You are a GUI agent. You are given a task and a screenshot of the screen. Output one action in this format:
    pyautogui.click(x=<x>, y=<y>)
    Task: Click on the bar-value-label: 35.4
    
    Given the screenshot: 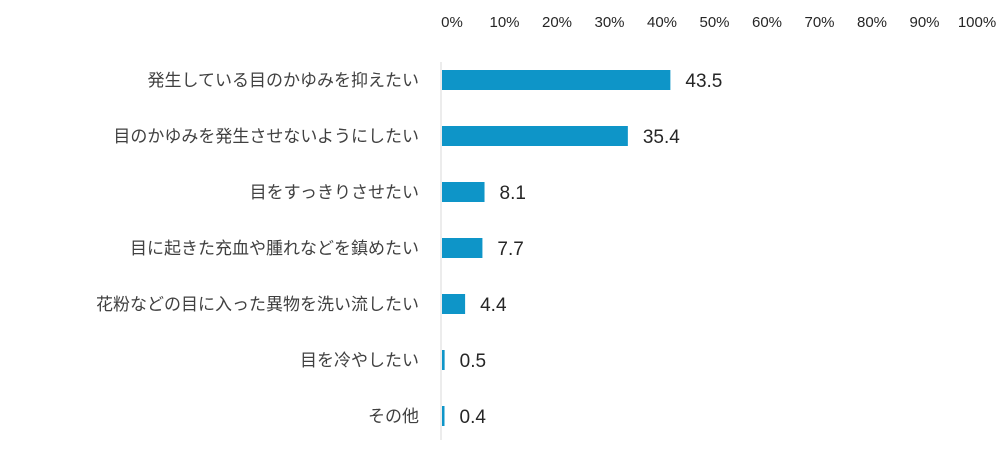 What is the action you would take?
    pyautogui.click(x=661, y=137)
    